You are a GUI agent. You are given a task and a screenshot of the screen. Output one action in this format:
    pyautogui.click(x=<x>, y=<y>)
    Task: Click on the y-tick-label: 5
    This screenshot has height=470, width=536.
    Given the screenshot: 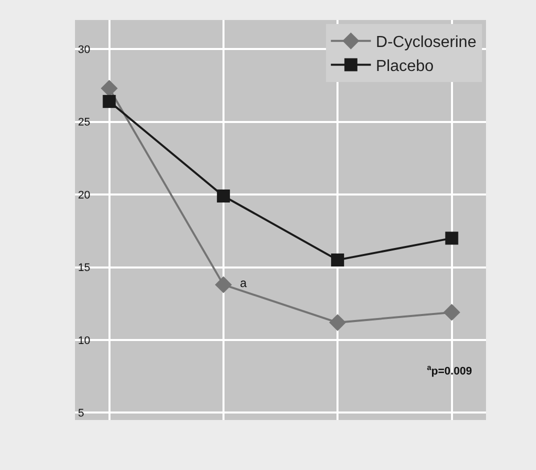 What is the action you would take?
    pyautogui.click(x=81, y=414)
    